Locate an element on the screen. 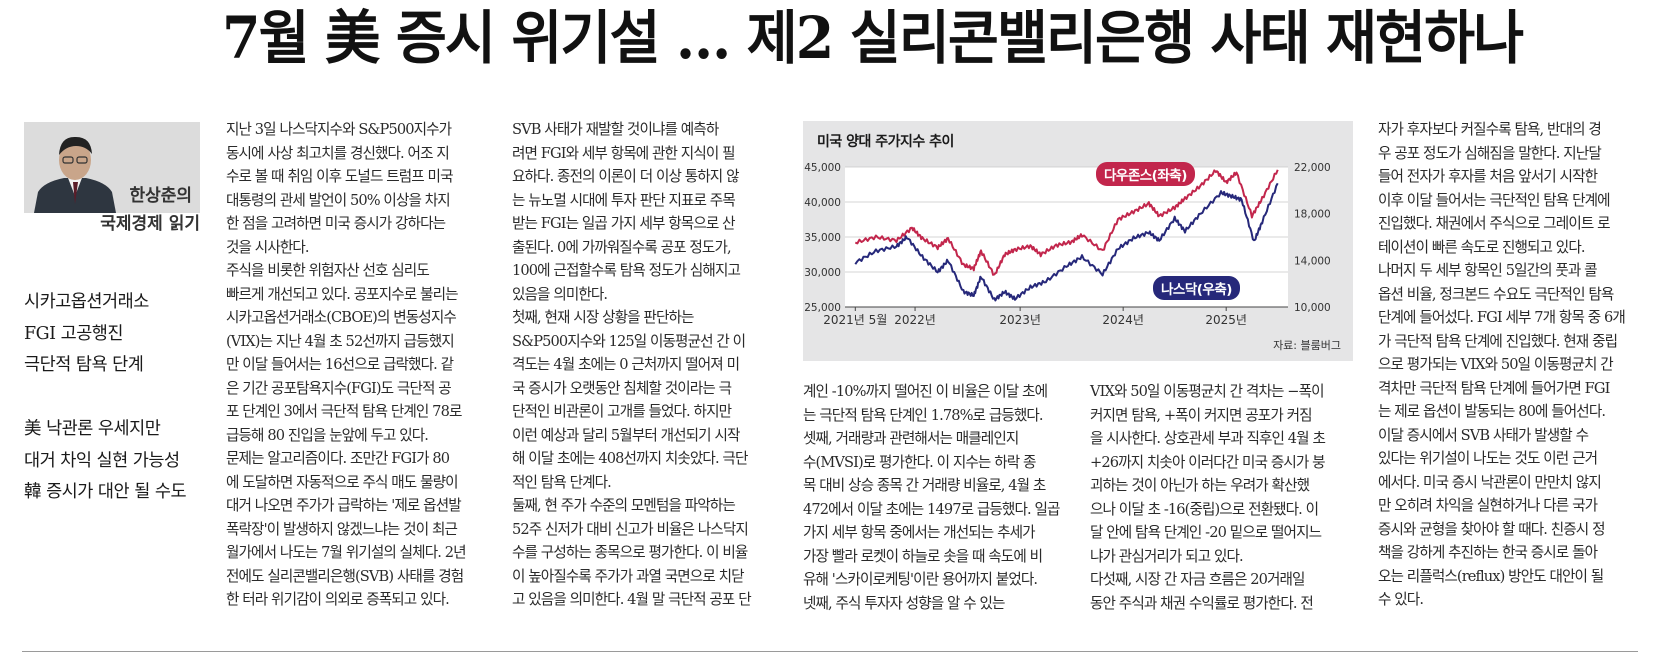  body-line: 100에 근접할수록 탐욕 정도가 심해지고 is located at coordinates (626, 270).